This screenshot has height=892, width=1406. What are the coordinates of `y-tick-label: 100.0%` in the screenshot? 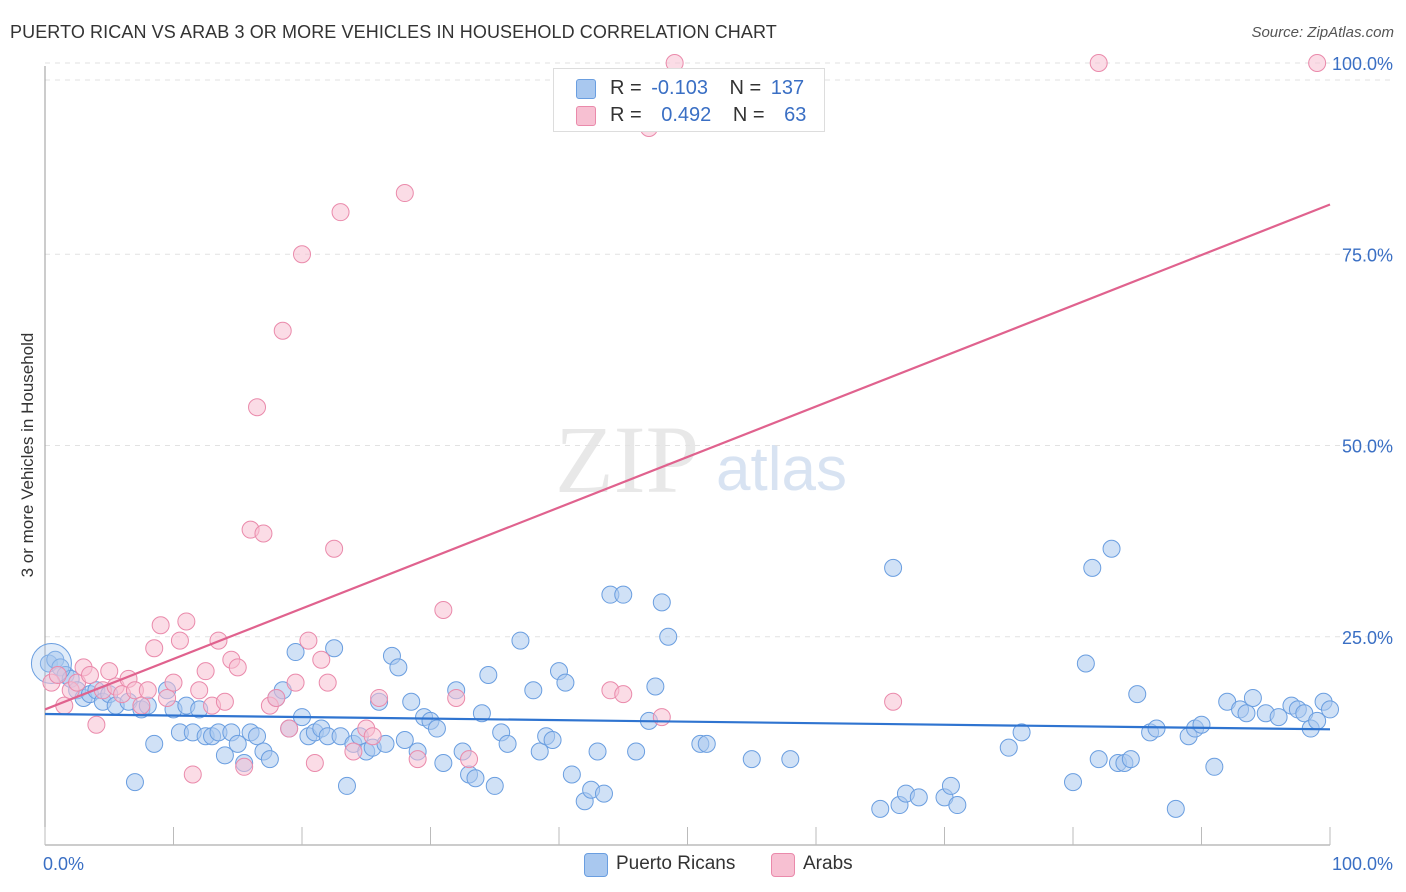 It's located at (1362, 64).